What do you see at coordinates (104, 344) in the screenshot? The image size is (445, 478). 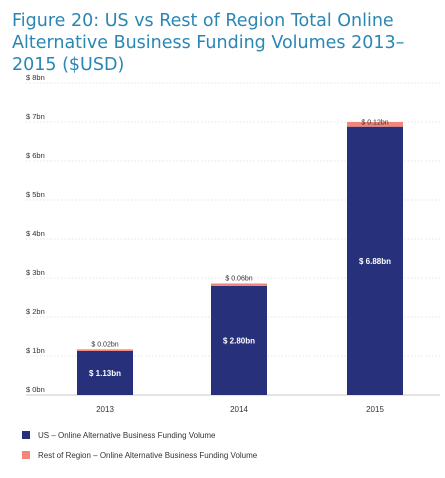 I see `data-label-rest-of-region: $ 0.02bn` at bounding box center [104, 344].